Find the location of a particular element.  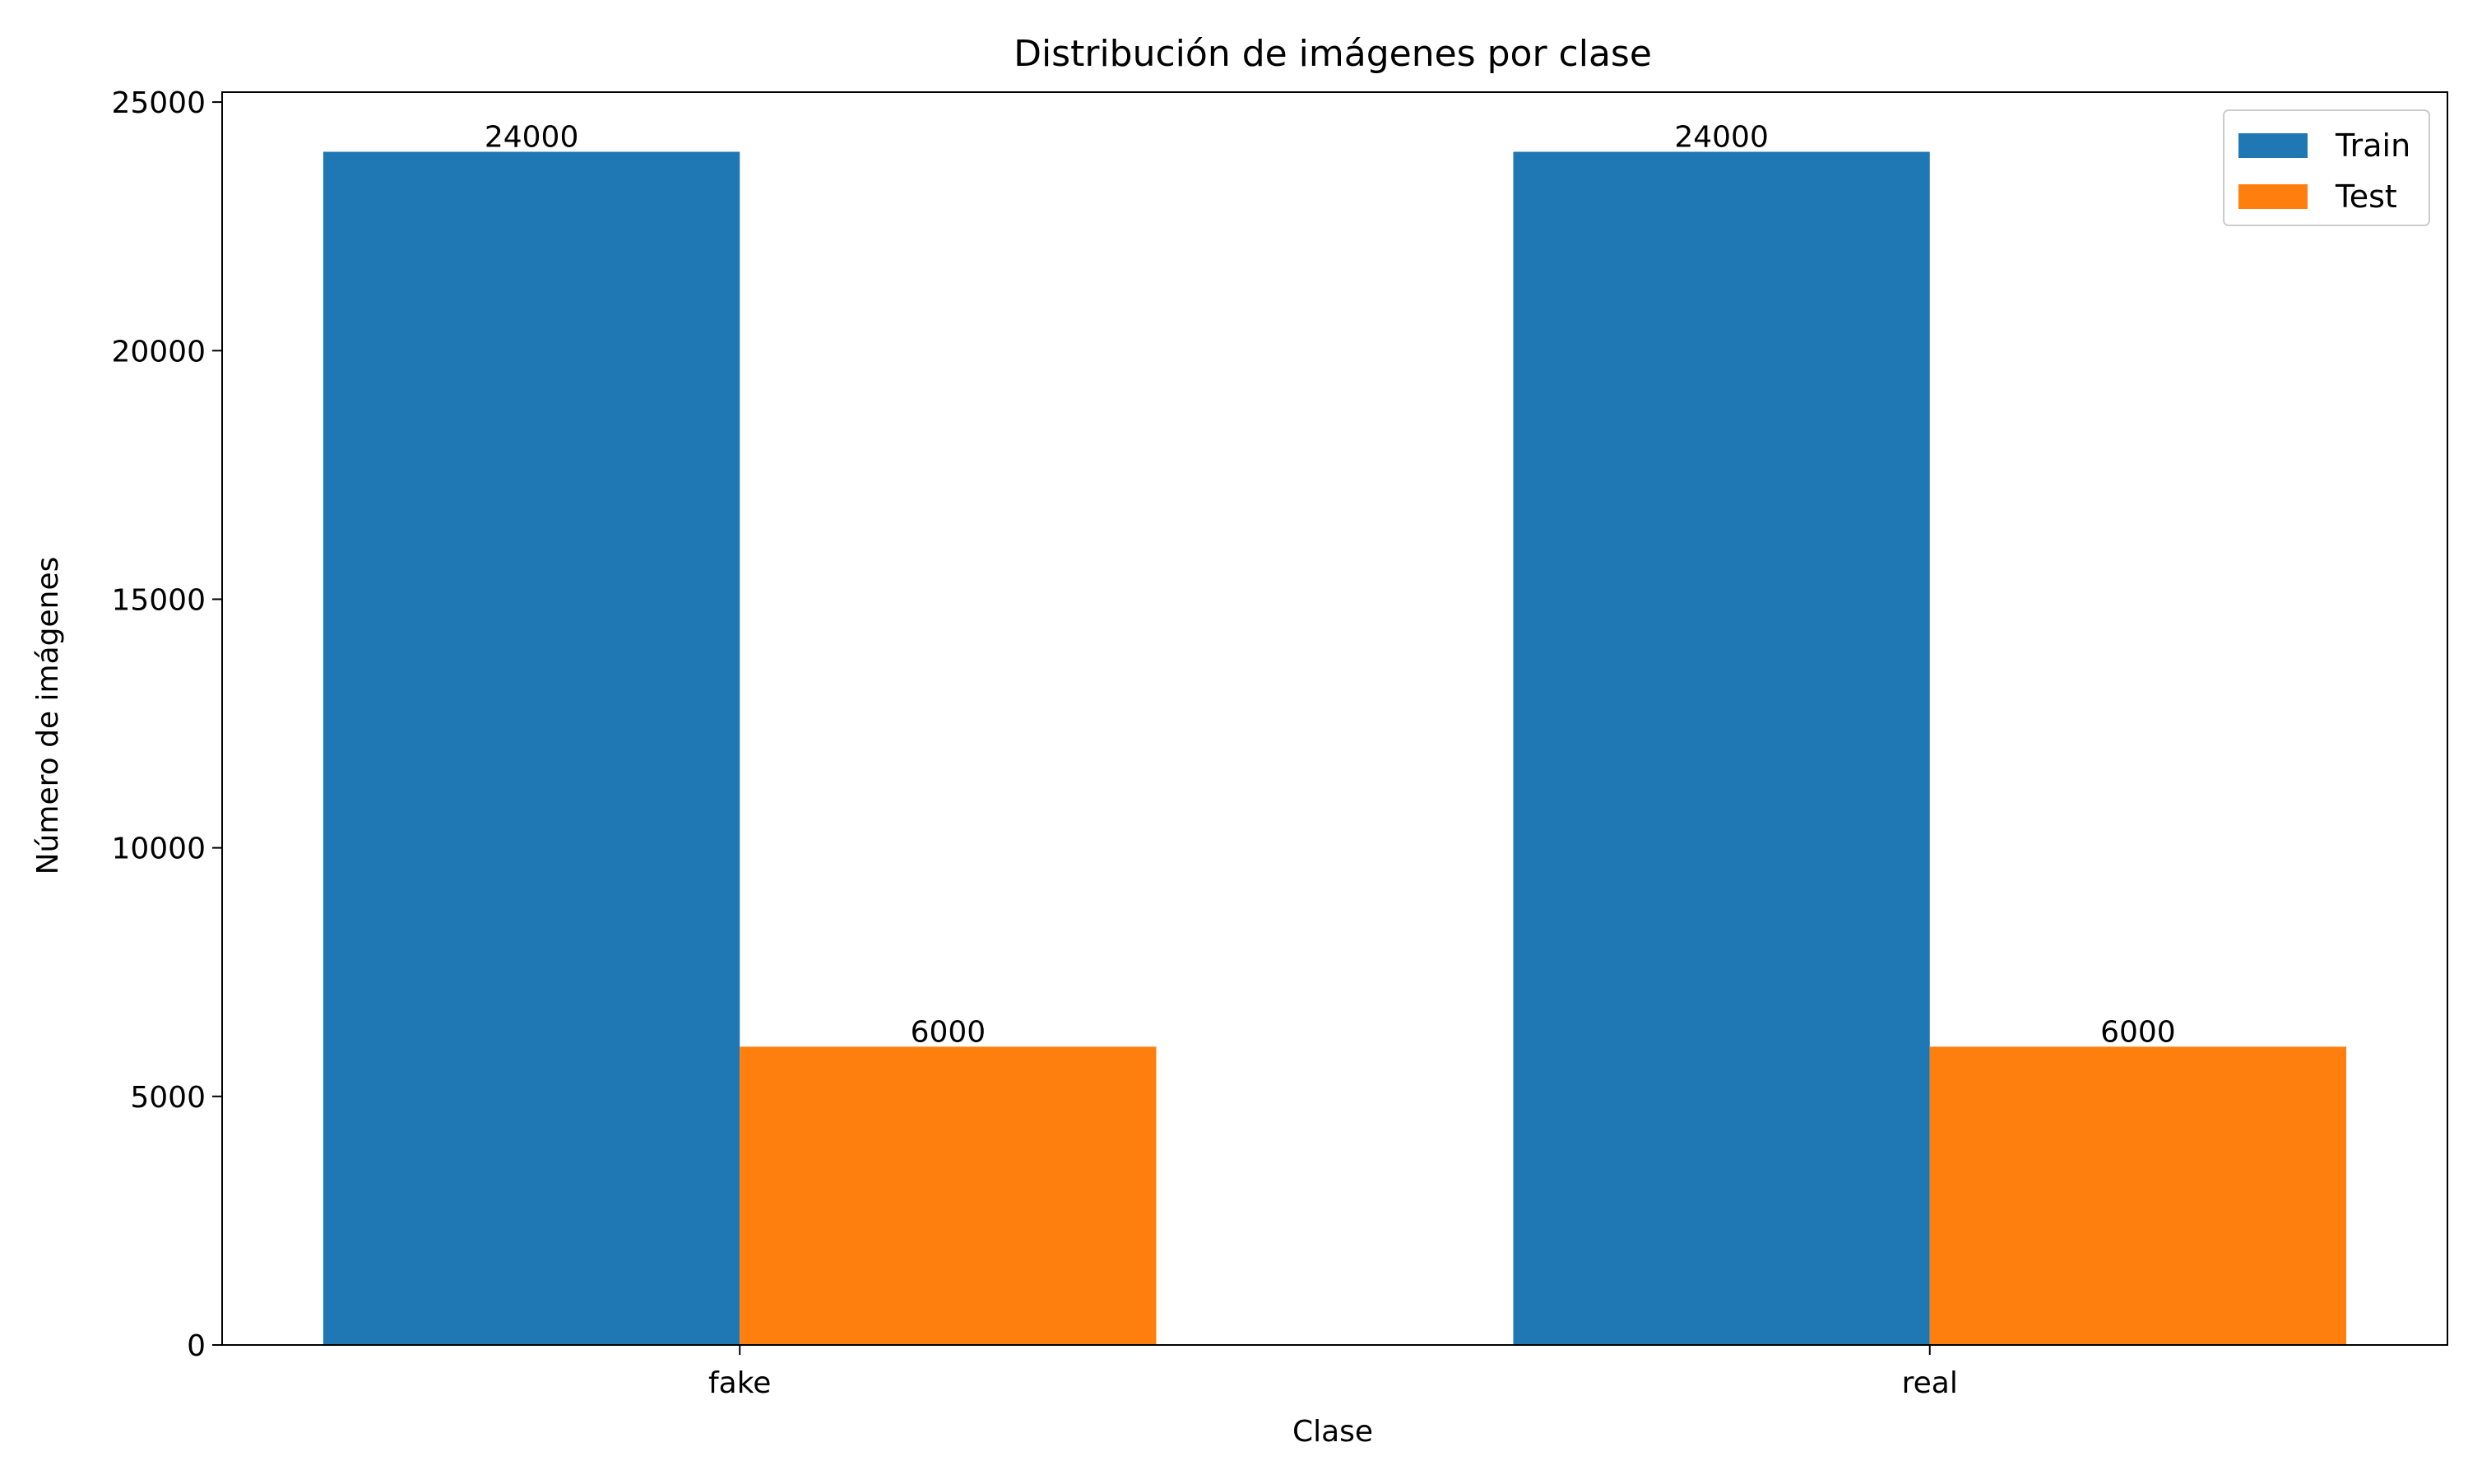

legend-label-train: Train is located at coordinates (2372, 146).